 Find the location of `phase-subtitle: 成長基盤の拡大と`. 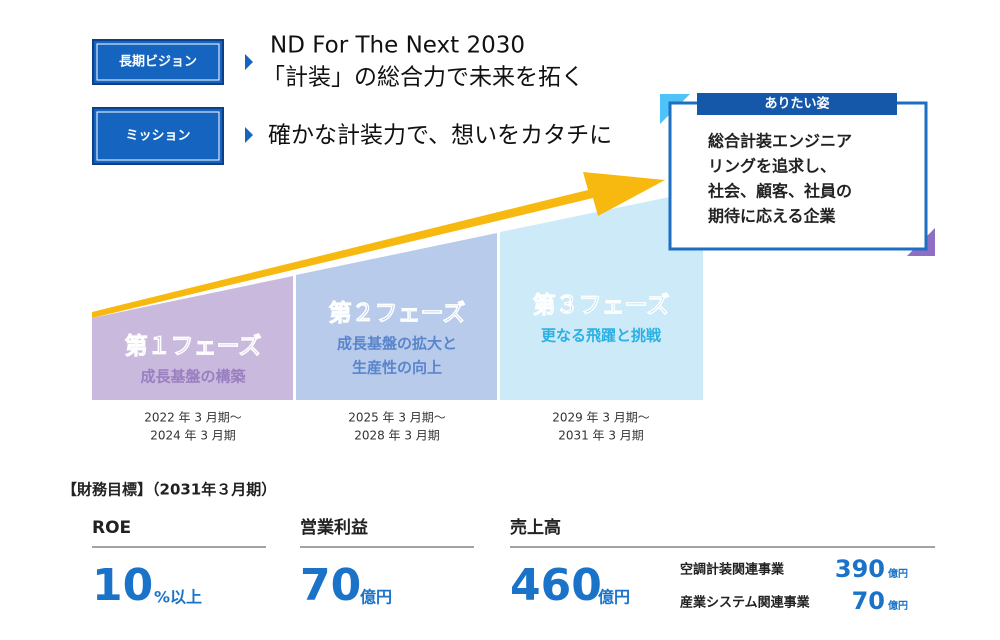

phase-subtitle: 成長基盤の拡大と is located at coordinates (397, 344).